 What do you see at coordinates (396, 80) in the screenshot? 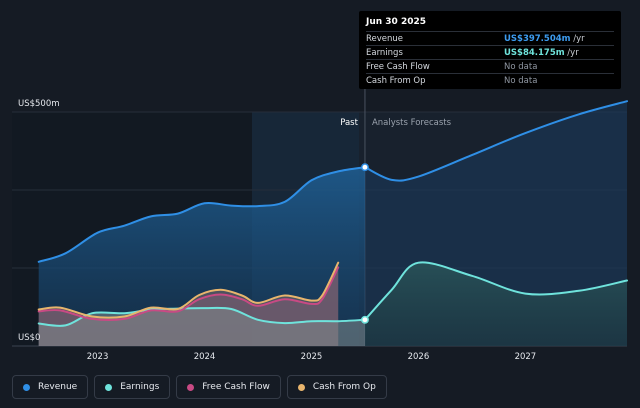
I see `tooltip-row-label: Cash From Op` at bounding box center [396, 80].